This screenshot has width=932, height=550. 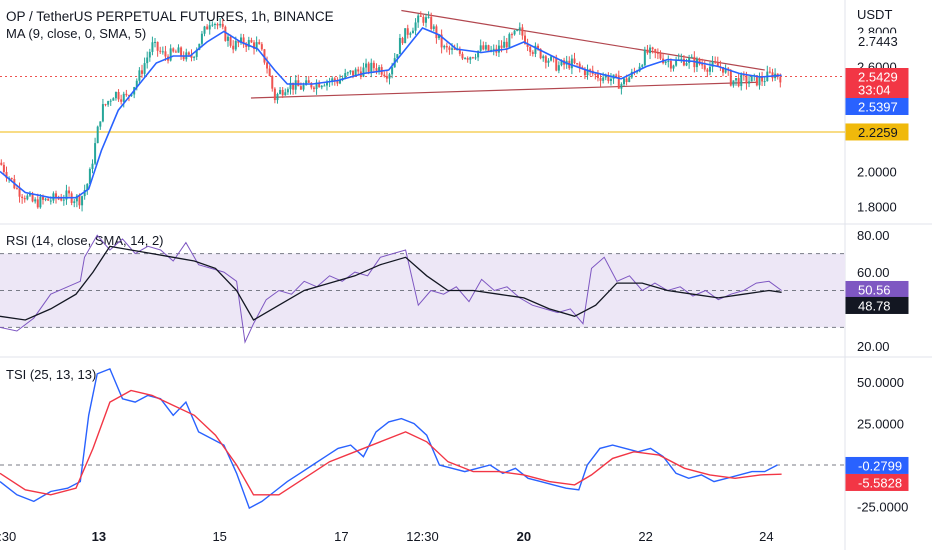 I want to click on trendline, so click(x=504, y=90).